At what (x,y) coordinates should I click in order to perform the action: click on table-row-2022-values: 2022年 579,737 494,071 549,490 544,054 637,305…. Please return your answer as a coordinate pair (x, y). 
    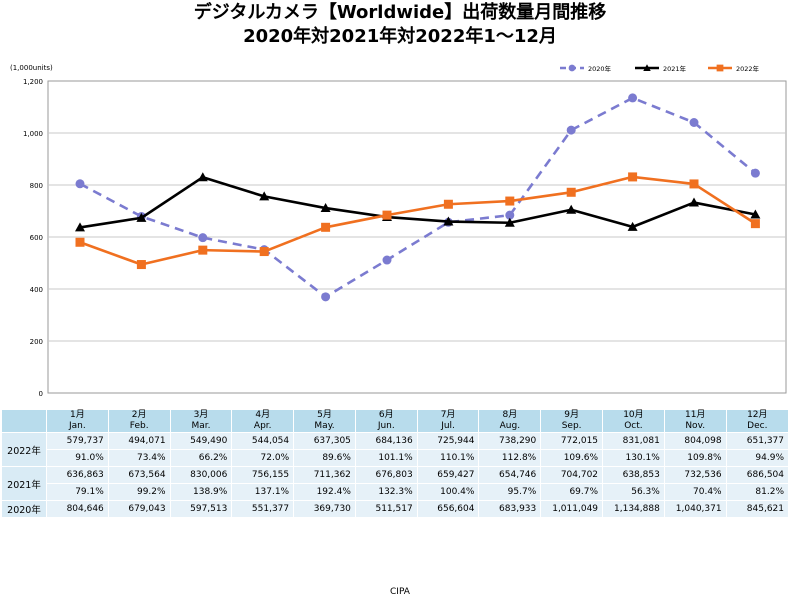
    Looking at the image, I should click on (394, 449).